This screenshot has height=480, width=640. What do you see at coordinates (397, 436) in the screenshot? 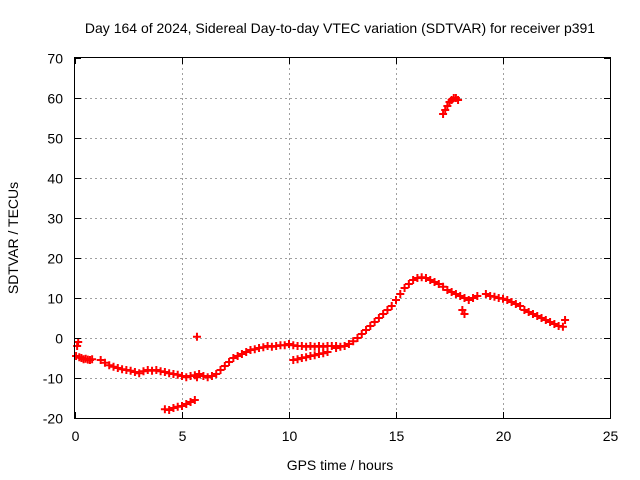
I see `x-tick-label: 15` at bounding box center [397, 436].